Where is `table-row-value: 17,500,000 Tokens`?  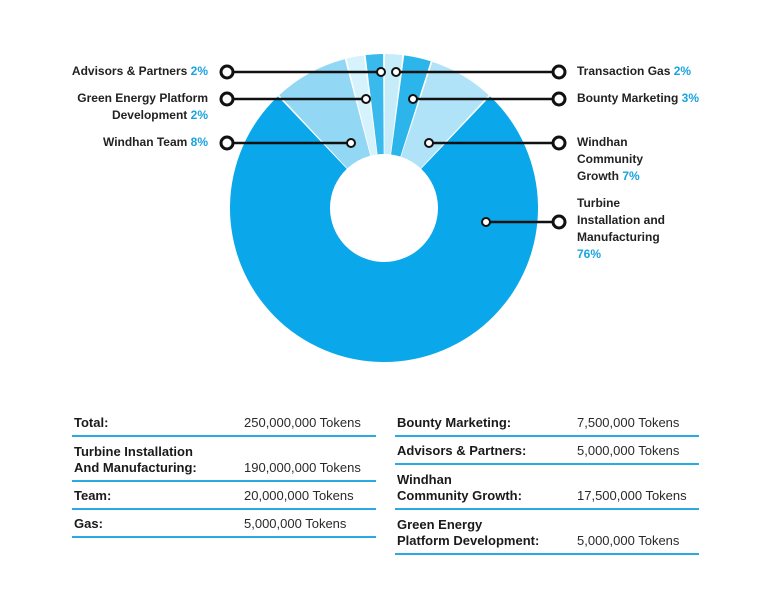 table-row-value: 17,500,000 Tokens is located at coordinates (632, 495).